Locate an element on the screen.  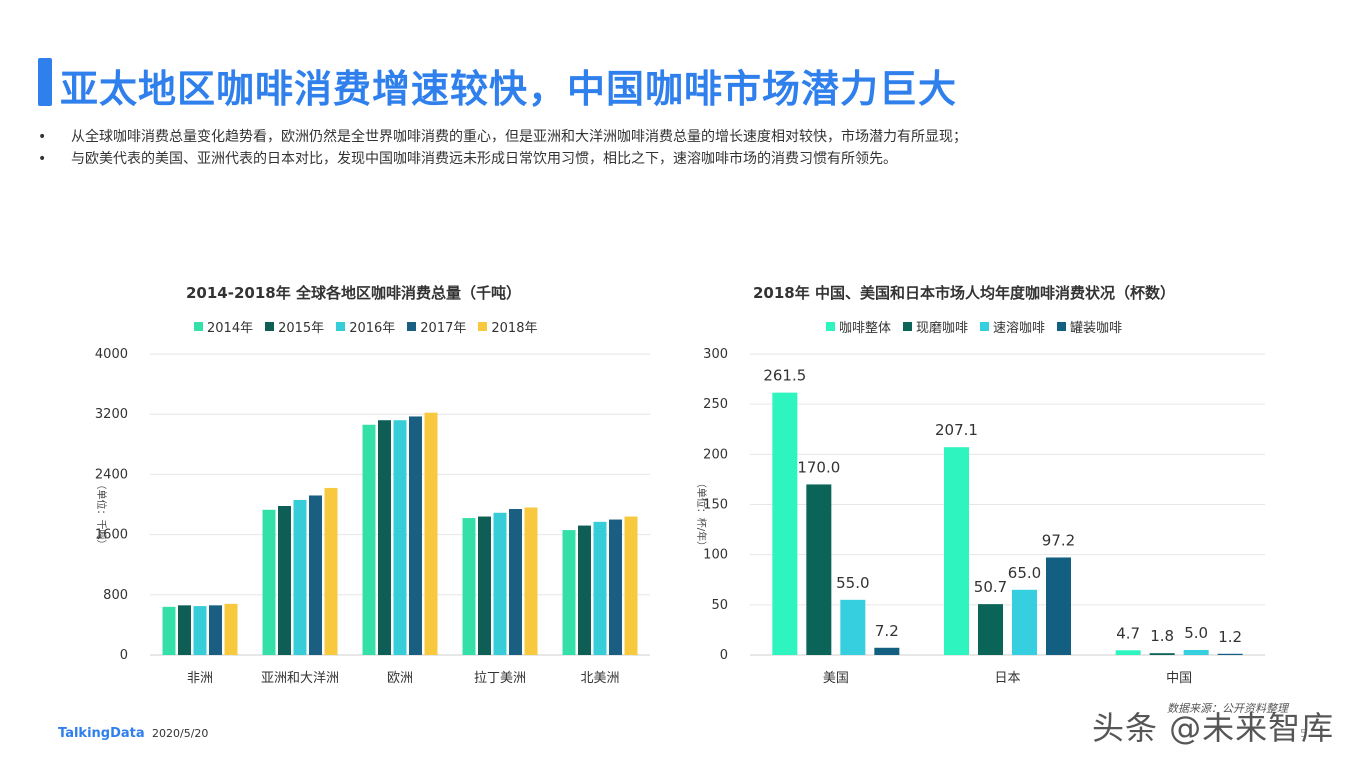
y-tick-label: 50 is located at coordinates (719, 605).